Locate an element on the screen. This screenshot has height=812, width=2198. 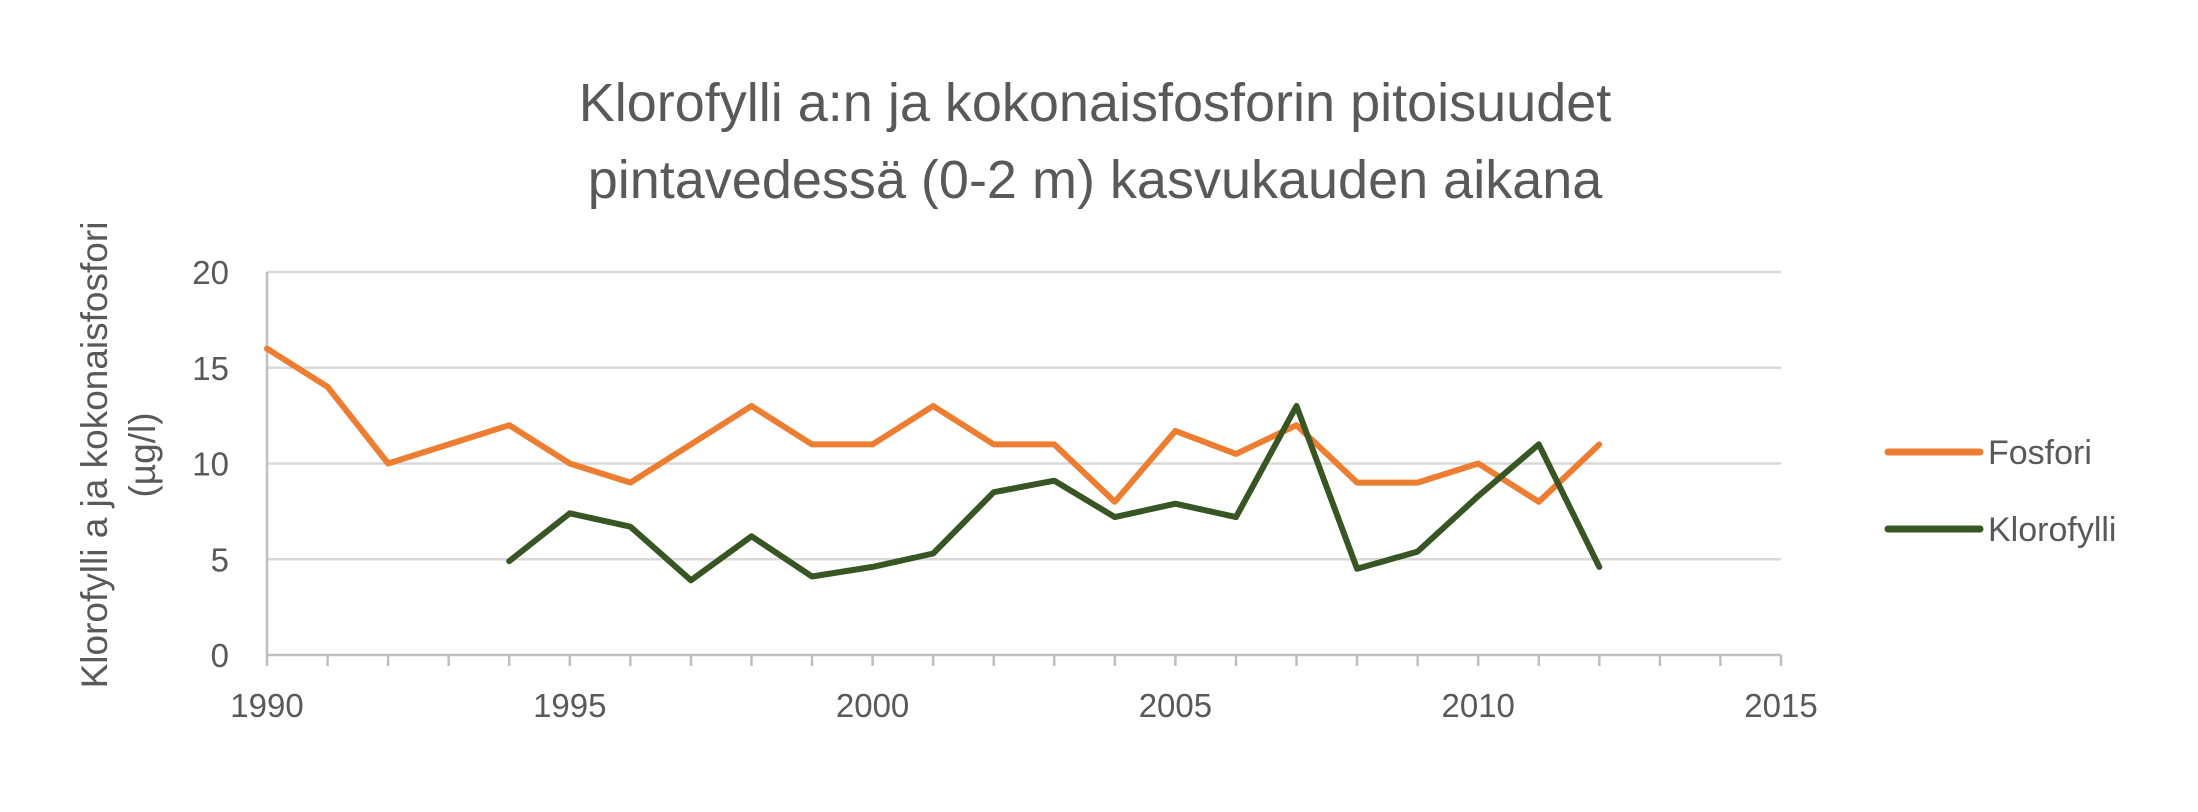
y-tick-label: 10 is located at coordinates (210, 464).